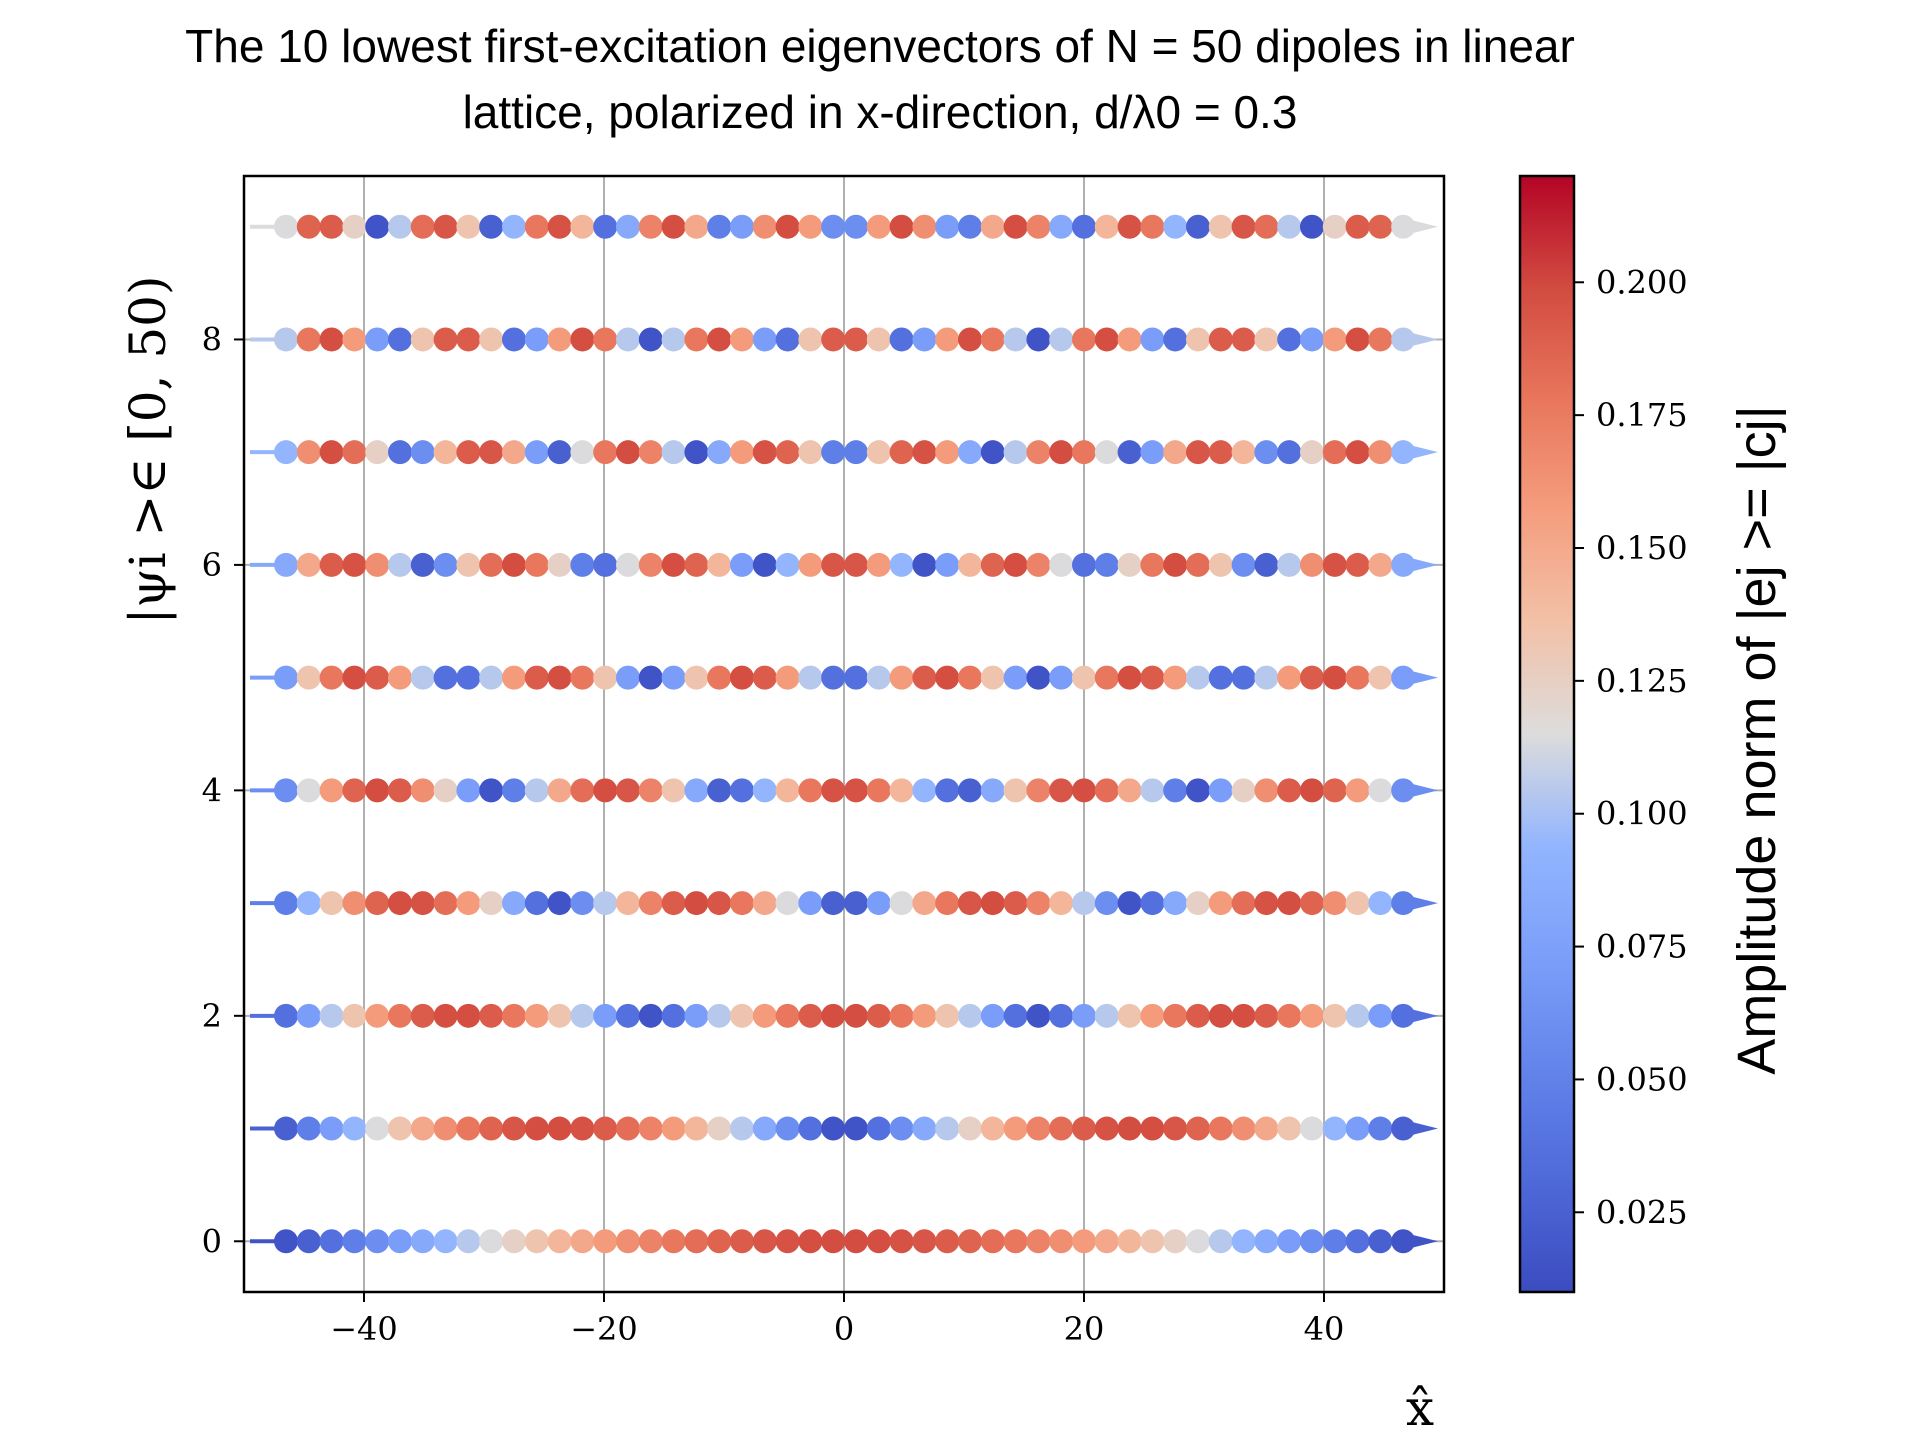 The image size is (1920, 1440). What do you see at coordinates (364, 1329) in the screenshot?
I see `x-tick-label: −40` at bounding box center [364, 1329].